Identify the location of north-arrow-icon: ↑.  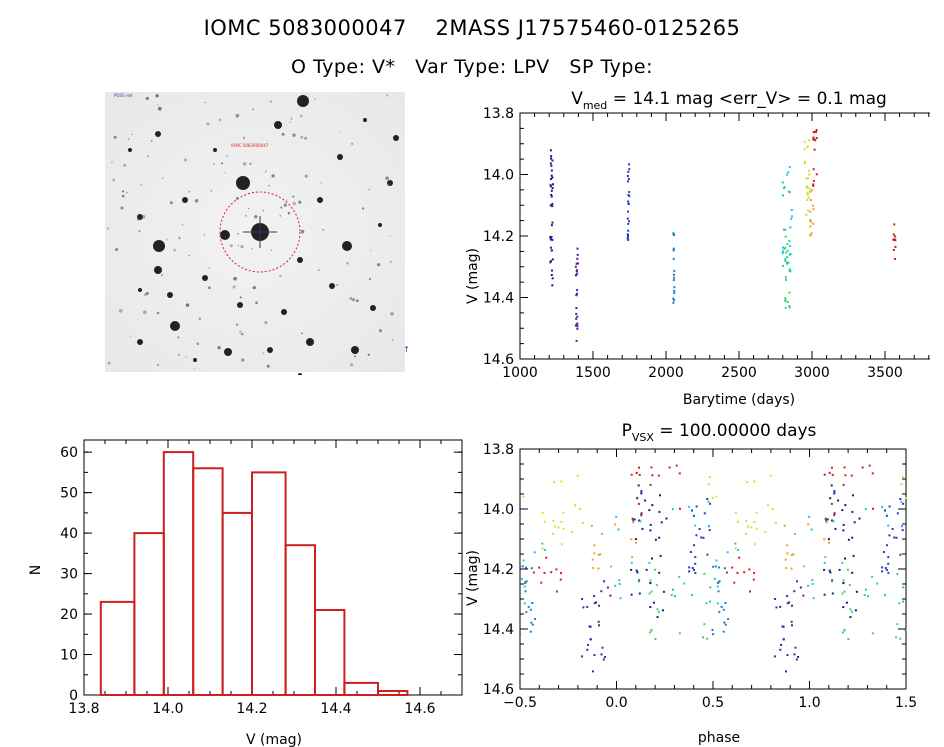
(406, 349).